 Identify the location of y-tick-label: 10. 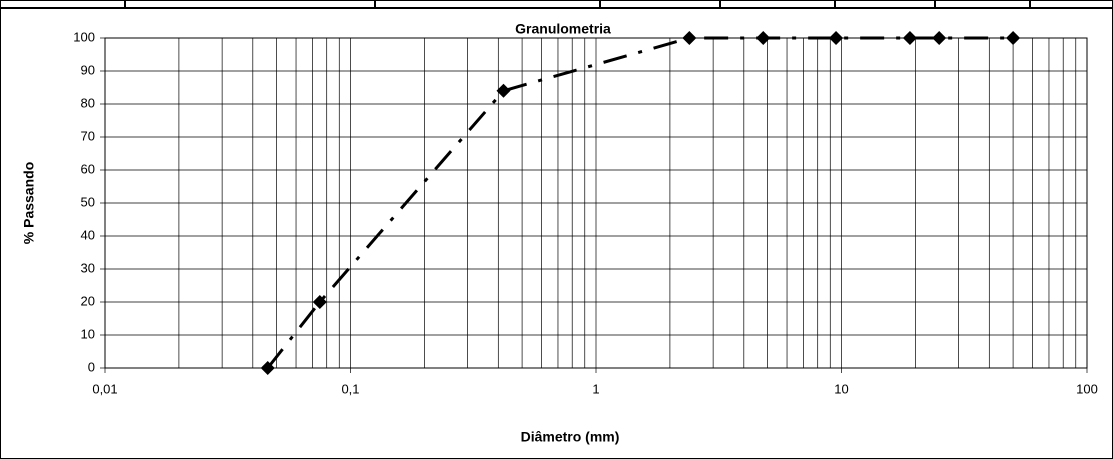
(88, 333).